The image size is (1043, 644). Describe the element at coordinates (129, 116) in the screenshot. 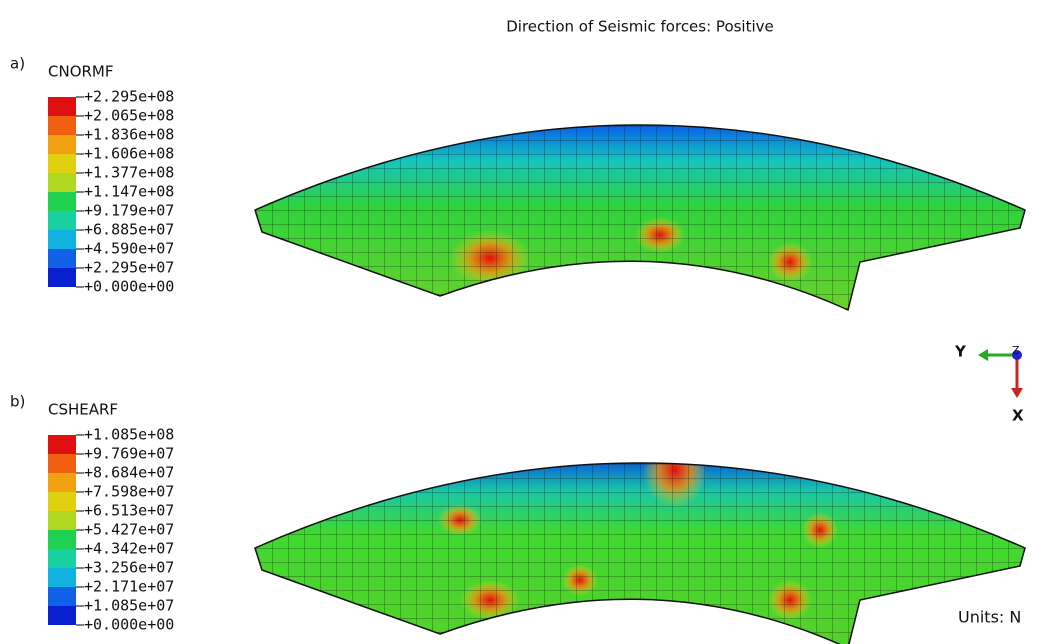

I see `legend-label: +2.065e+08` at that location.